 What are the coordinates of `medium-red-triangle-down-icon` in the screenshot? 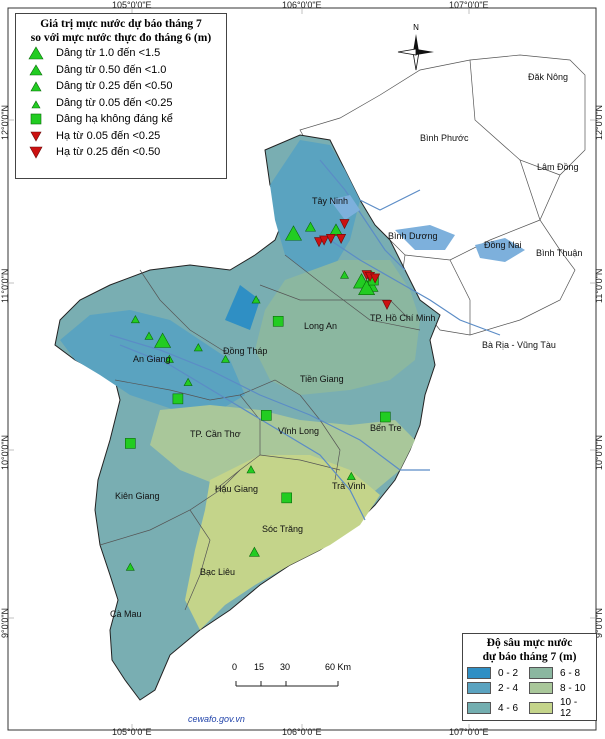 It's located at (36, 152).